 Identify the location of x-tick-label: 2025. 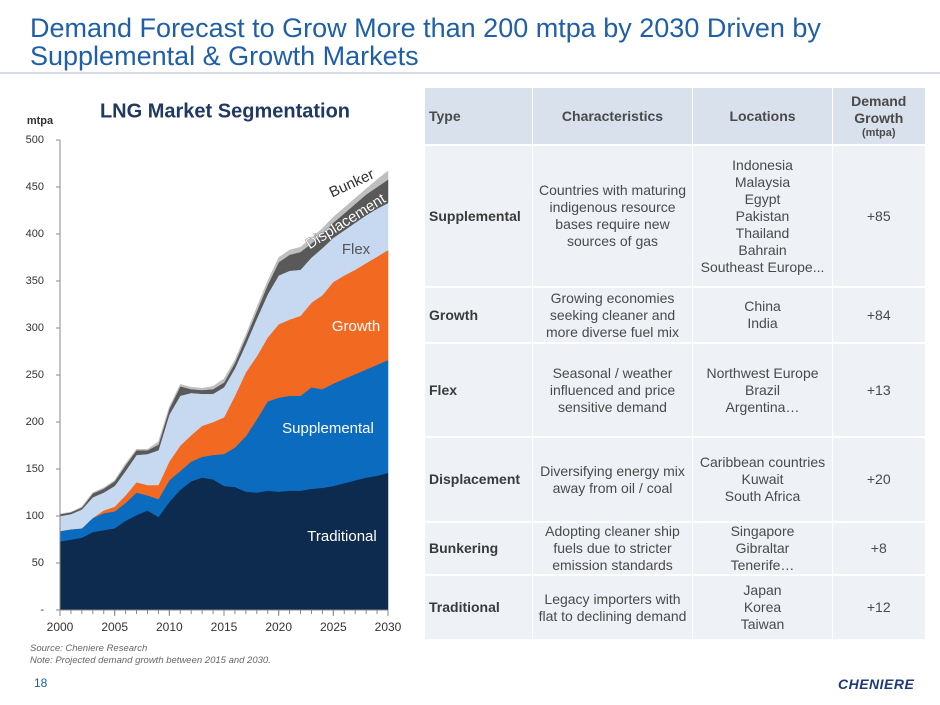
(333, 627).